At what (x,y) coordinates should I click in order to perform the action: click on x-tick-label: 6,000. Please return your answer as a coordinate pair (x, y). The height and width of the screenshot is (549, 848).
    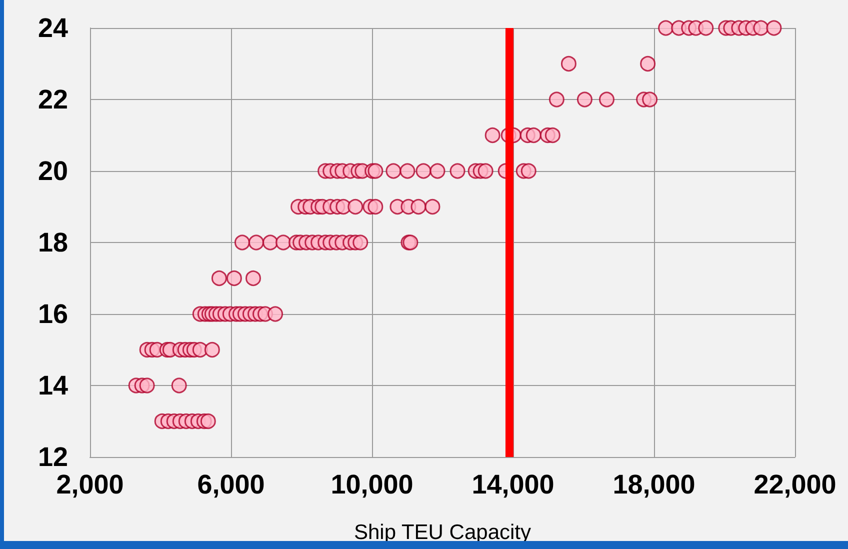
    Looking at the image, I should click on (231, 485).